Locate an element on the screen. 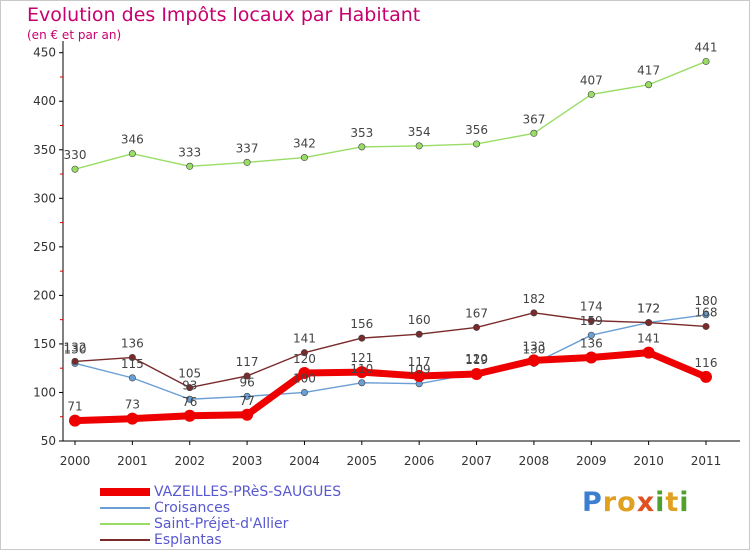 Image resolution: width=750 pixels, height=550 pixels. x-tick-label: 2005 is located at coordinates (362, 461).